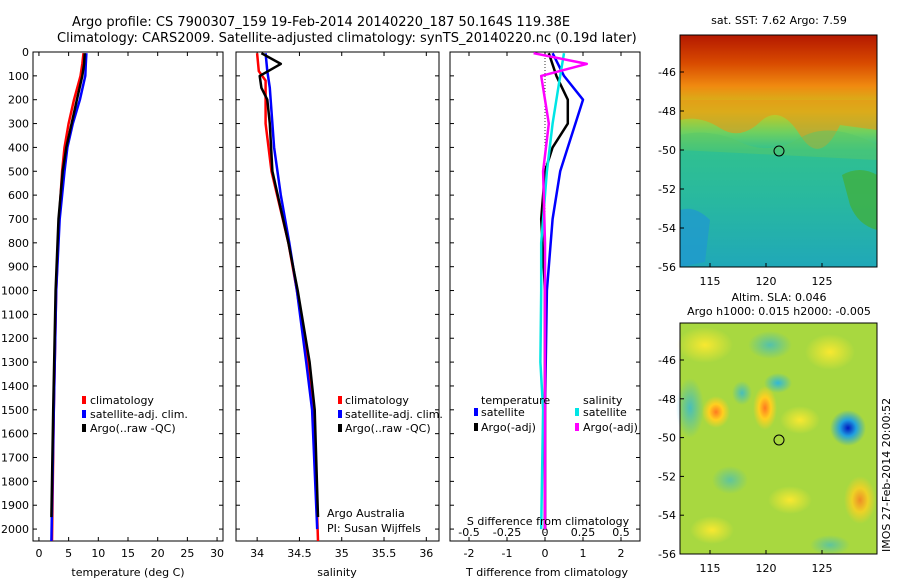 The width and height of the screenshot is (900, 580). I want to click on salinity-xlabel: salinity, so click(337, 572).